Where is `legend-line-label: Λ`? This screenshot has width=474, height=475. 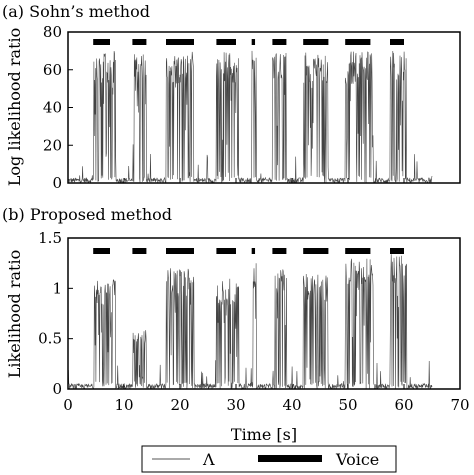 legend-line-label: Λ is located at coordinates (208, 459).